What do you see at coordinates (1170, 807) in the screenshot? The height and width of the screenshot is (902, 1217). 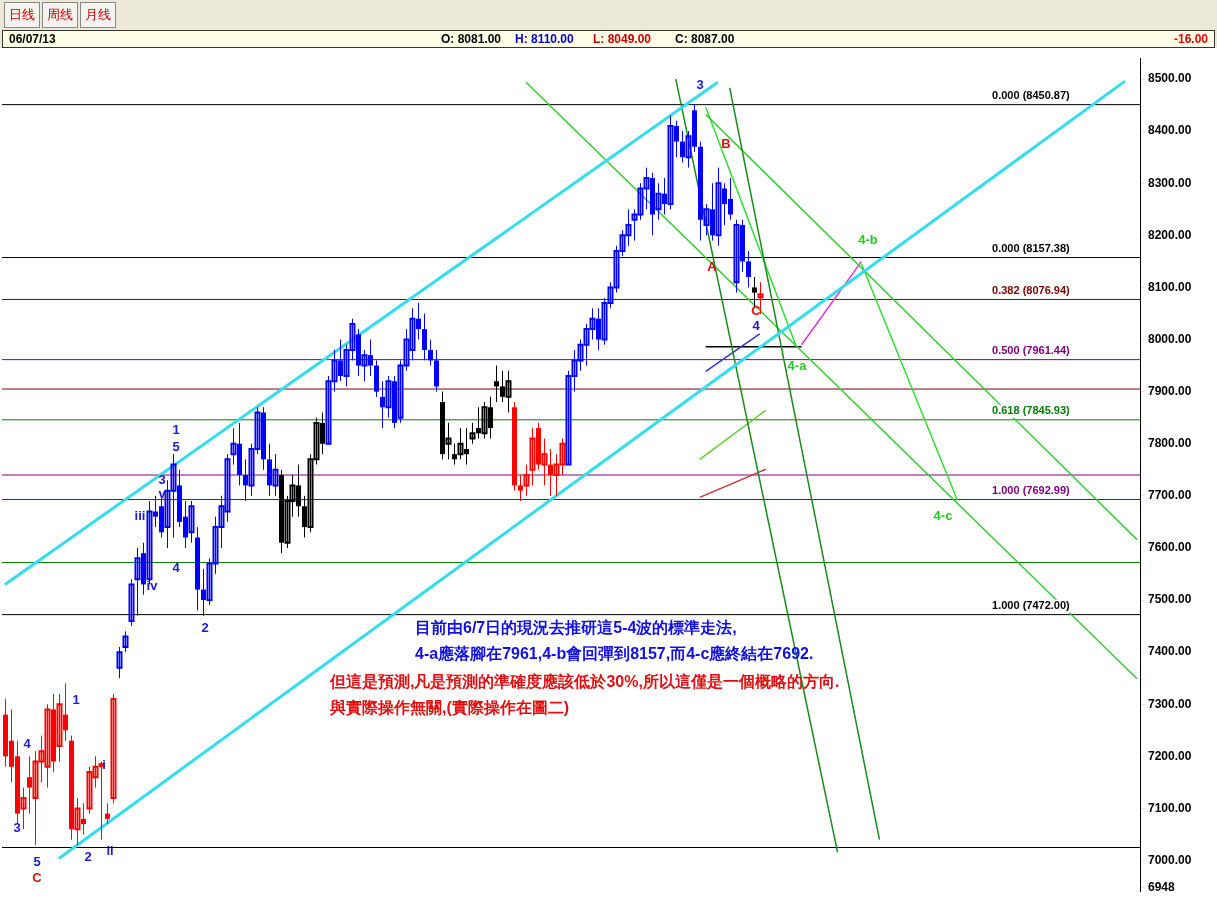 I see `y-tick-label: 7100.00` at bounding box center [1170, 807].